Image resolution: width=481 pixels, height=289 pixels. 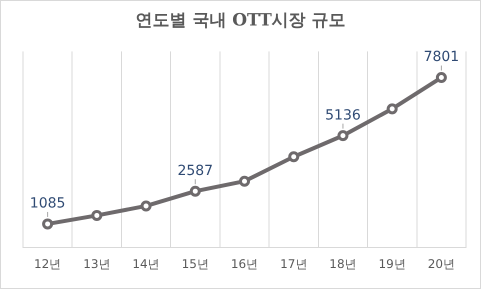 What do you see at coordinates (294, 263) in the screenshot?
I see `x-tick-label: 17년` at bounding box center [294, 263].